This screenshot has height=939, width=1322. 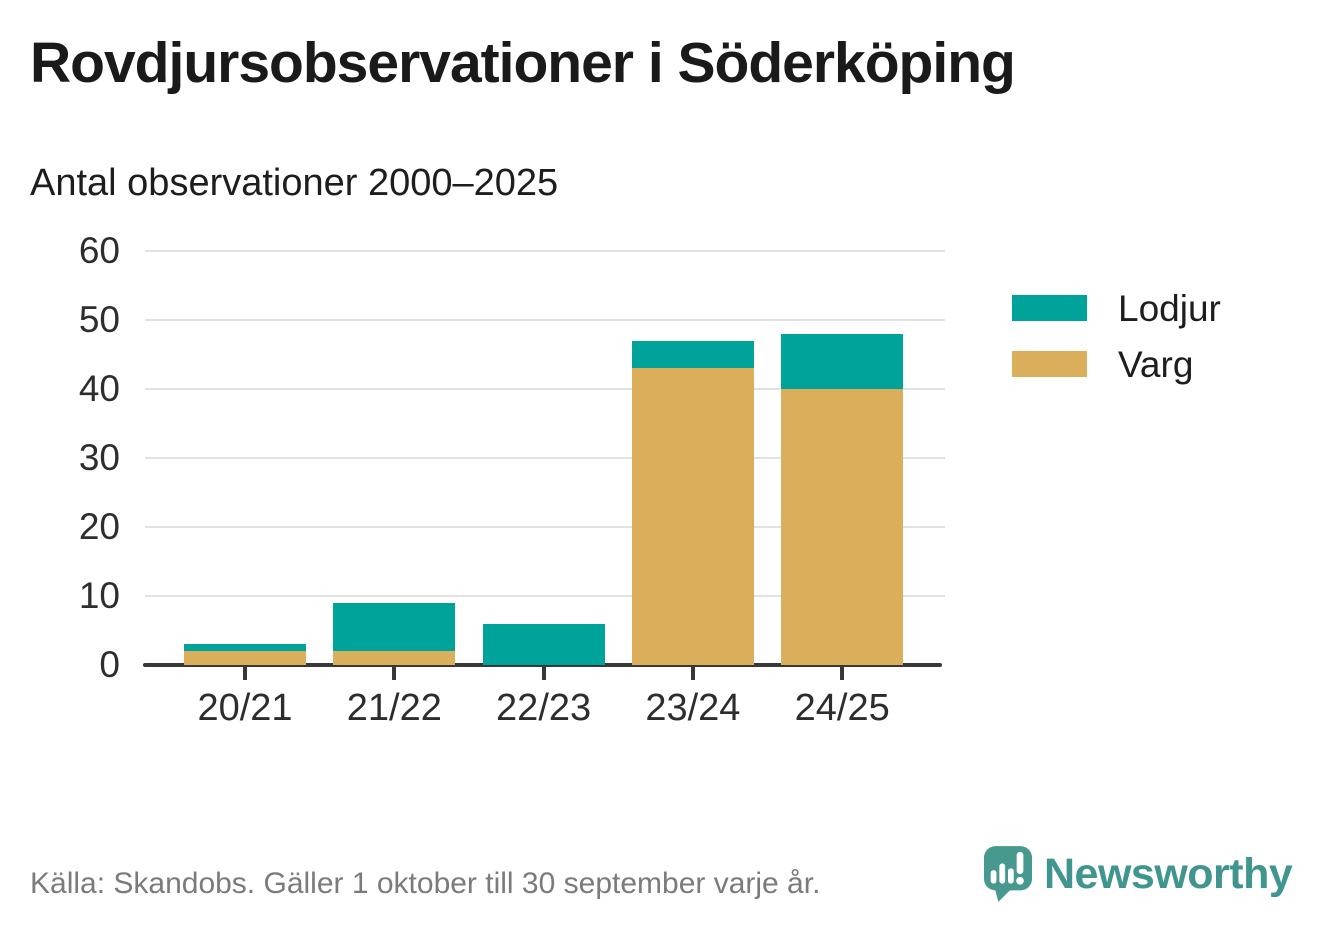 What do you see at coordinates (1156, 364) in the screenshot?
I see `legend-label: Varg` at bounding box center [1156, 364].